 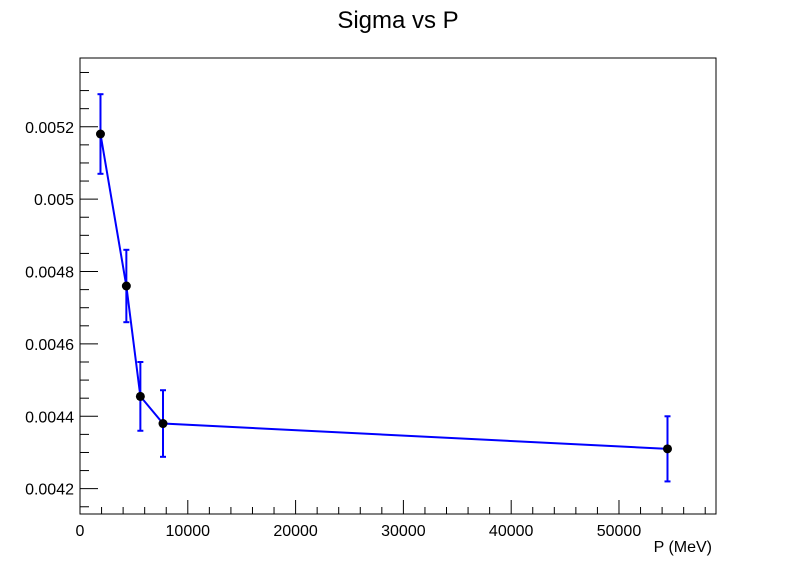 I want to click on x-tick-label: 20000, so click(x=295, y=531).